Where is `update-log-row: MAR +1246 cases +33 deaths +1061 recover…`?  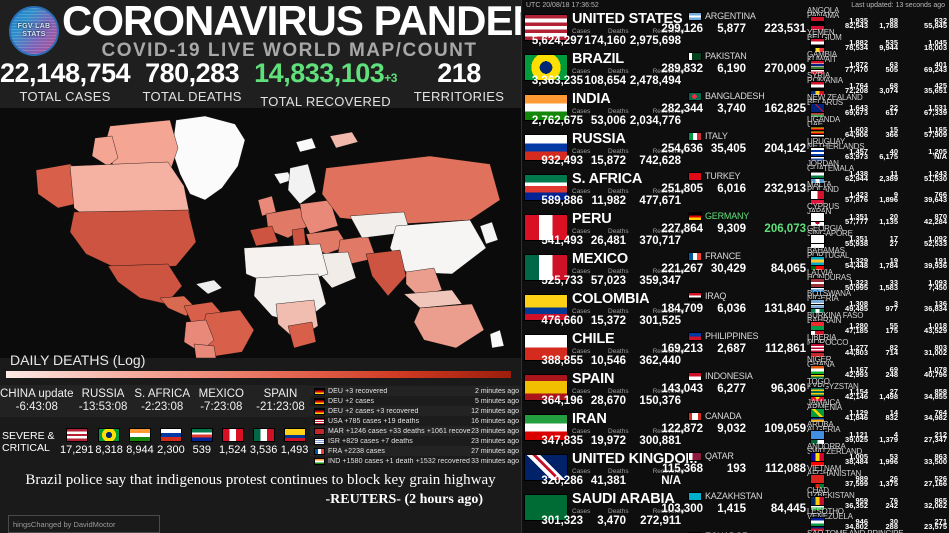 update-log-row: MAR +1246 cases +33 deaths +1061 recover… is located at coordinates (415, 431).